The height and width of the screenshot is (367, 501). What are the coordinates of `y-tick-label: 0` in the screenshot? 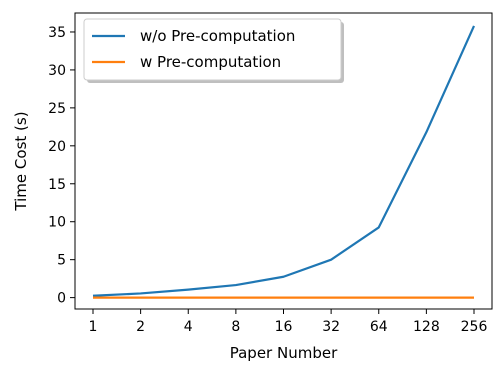 It's located at (61, 299).